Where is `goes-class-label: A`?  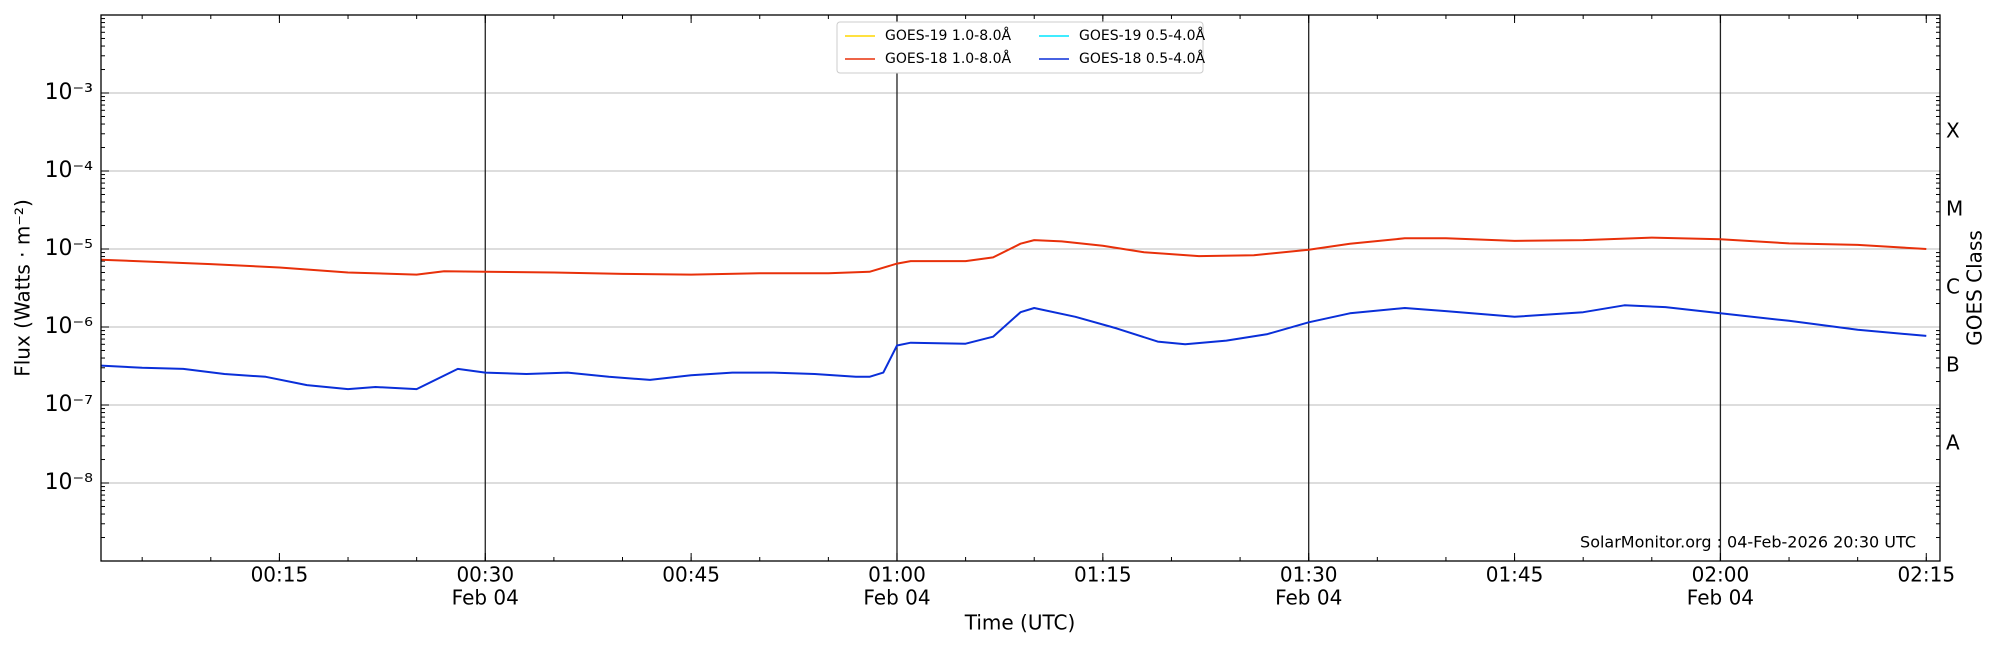 goes-class-label: A is located at coordinates (1953, 443).